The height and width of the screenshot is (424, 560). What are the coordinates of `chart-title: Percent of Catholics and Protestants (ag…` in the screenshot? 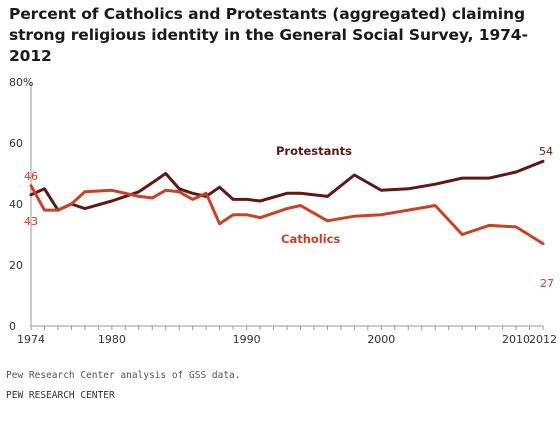 It's located at (268, 35).